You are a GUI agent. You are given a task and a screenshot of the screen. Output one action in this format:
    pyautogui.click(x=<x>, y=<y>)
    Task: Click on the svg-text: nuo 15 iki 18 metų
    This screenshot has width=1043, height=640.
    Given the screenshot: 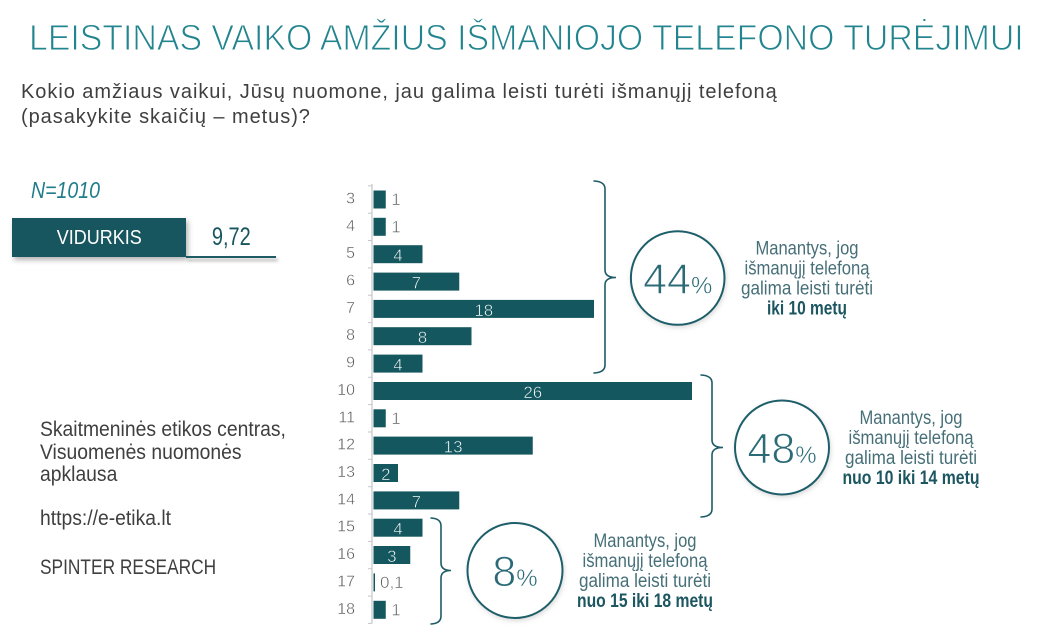 What is the action you would take?
    pyautogui.click(x=645, y=601)
    